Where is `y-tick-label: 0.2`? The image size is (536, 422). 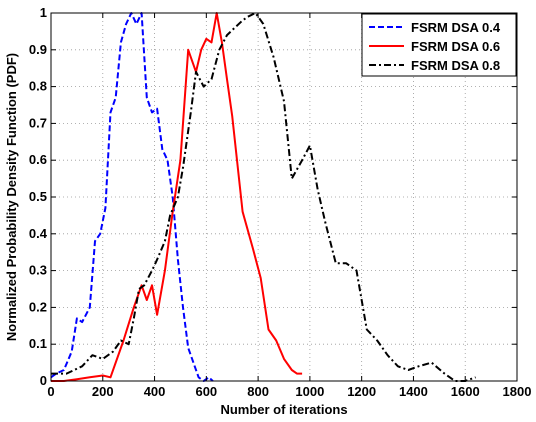 y-tick-label: 0.2 is located at coordinates (38, 306).